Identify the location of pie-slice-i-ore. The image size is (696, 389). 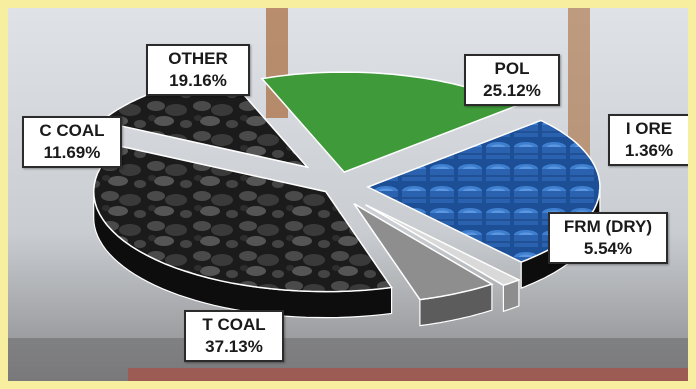
(443, 258).